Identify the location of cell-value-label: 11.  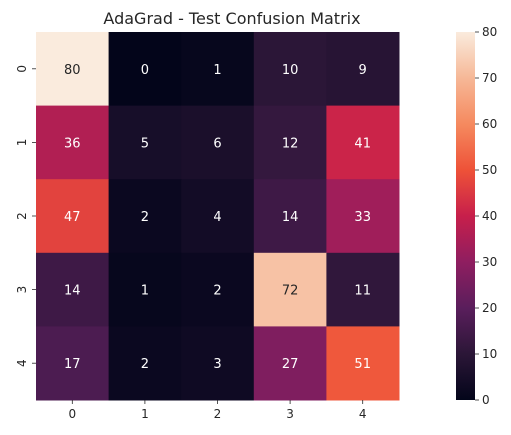
(362, 291).